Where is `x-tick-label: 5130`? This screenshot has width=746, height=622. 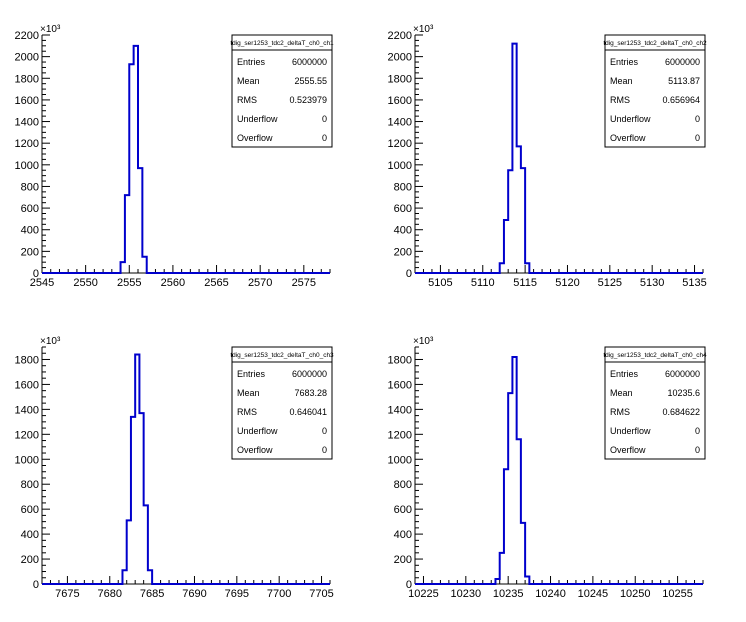 x-tick-label: 5130 is located at coordinates (652, 283).